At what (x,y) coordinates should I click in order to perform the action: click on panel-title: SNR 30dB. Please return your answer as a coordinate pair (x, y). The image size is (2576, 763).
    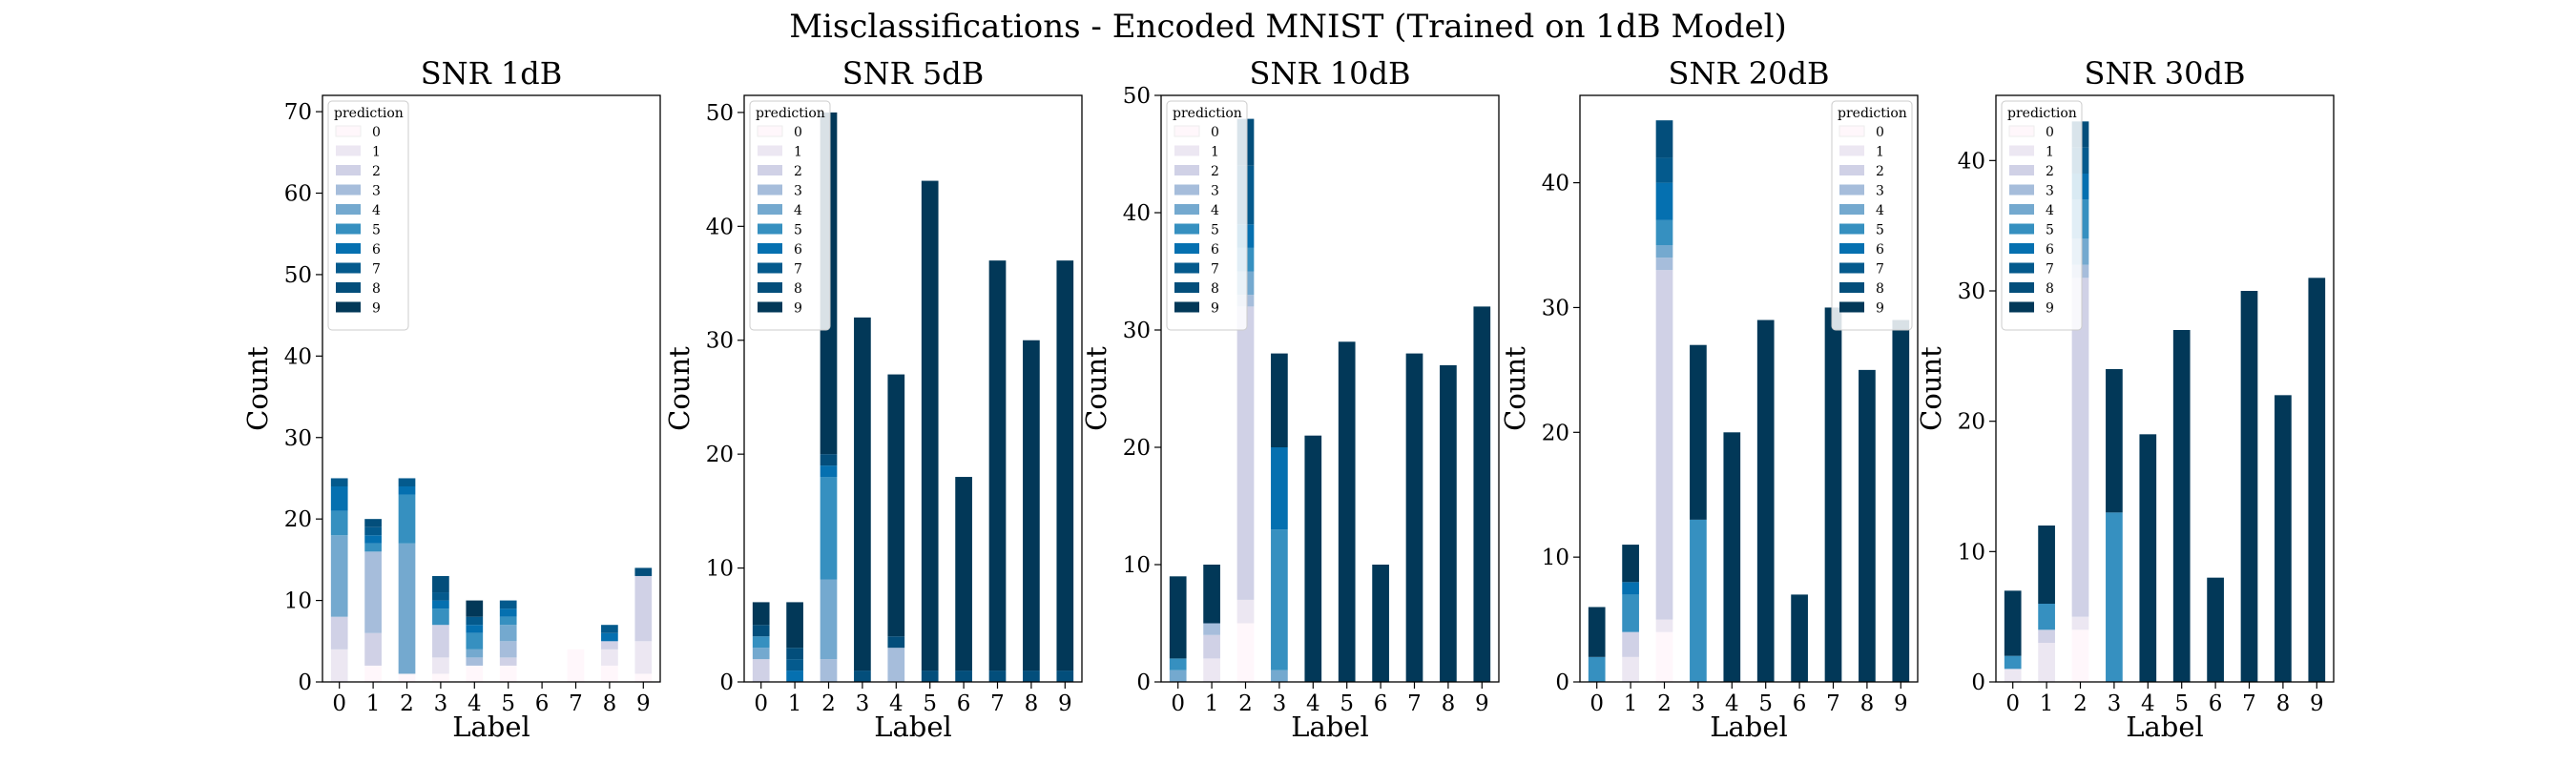
    Looking at the image, I should click on (2165, 73).